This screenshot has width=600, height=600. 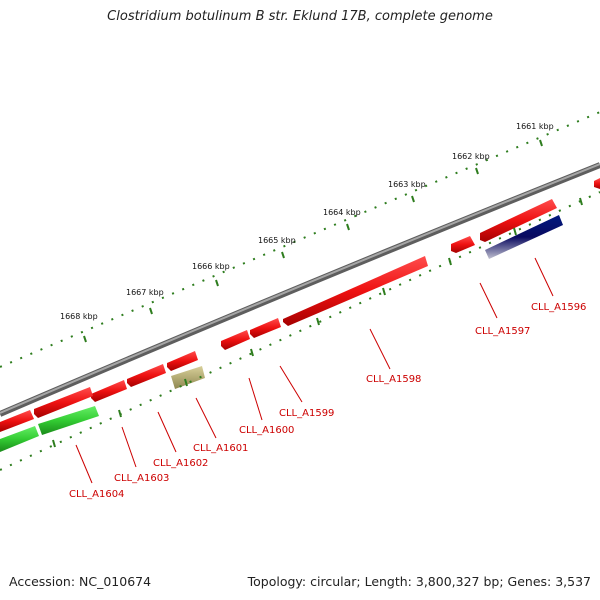 What do you see at coordinates (141, 478) in the screenshot?
I see `gene-label: CLL_A1603` at bounding box center [141, 478].